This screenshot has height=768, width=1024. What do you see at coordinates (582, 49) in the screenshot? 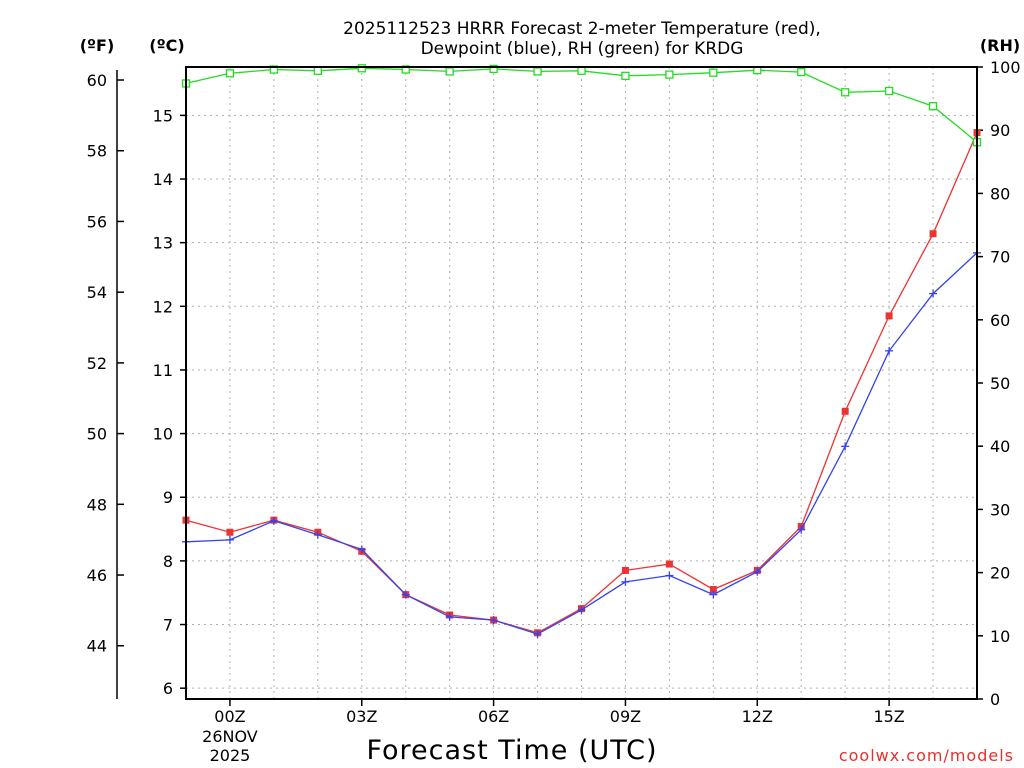
I see `chart-title-line2: Dewpoint (blue), RH (green) for KRDG` at bounding box center [582, 49].